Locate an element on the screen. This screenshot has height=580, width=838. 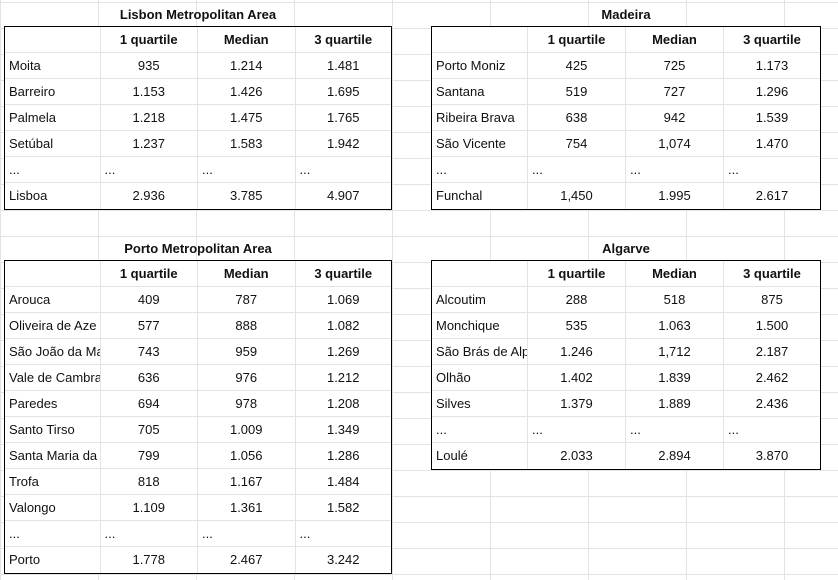
value-cell: 1,712 is located at coordinates (675, 352).